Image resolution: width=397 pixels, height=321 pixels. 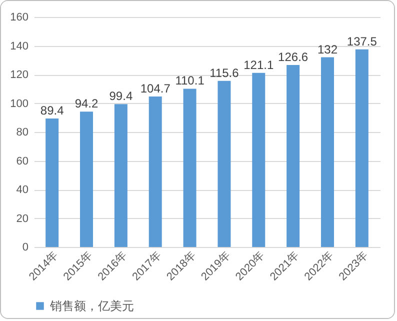 What do you see at coordinates (19, 104) in the screenshot?
I see `y-tick-label: 100` at bounding box center [19, 104].